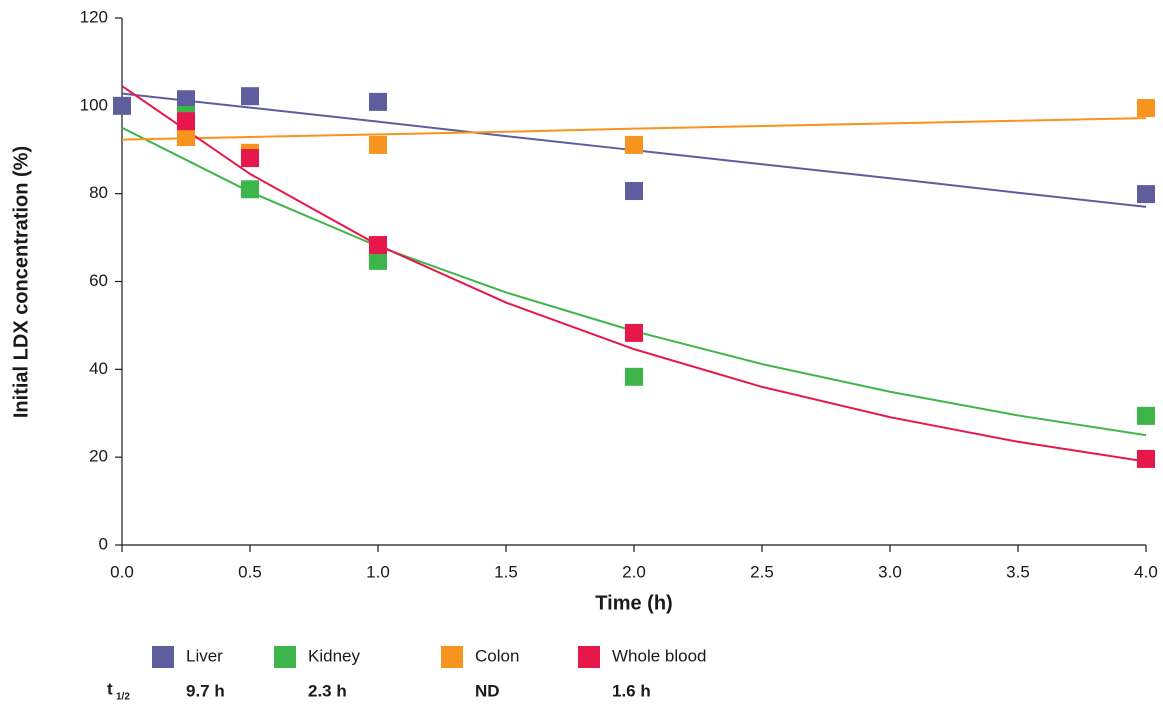 The height and width of the screenshot is (704, 1163). What do you see at coordinates (98, 280) in the screenshot?
I see `y-tick-label: 60` at bounding box center [98, 280].